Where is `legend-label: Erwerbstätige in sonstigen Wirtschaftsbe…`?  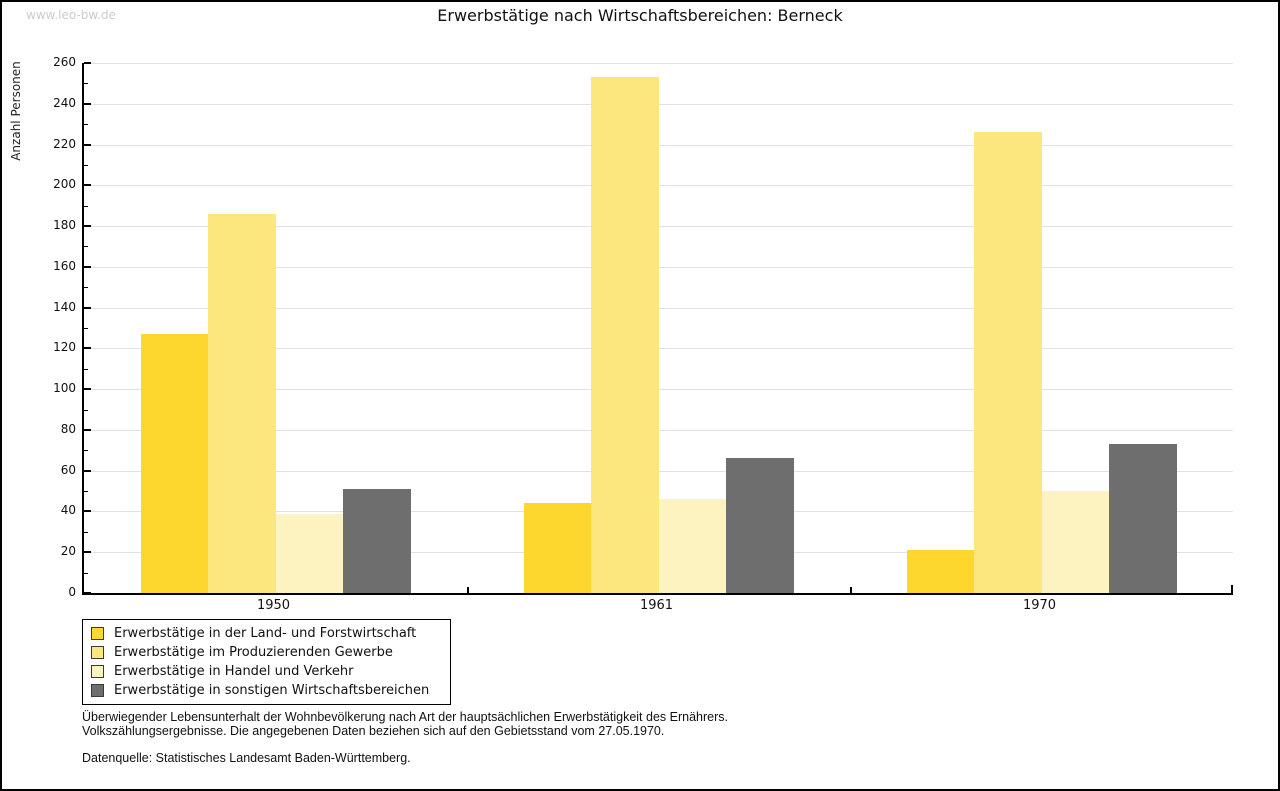
legend-label: Erwerbstätige in sonstigen Wirtschaftsbe… is located at coordinates (272, 690).